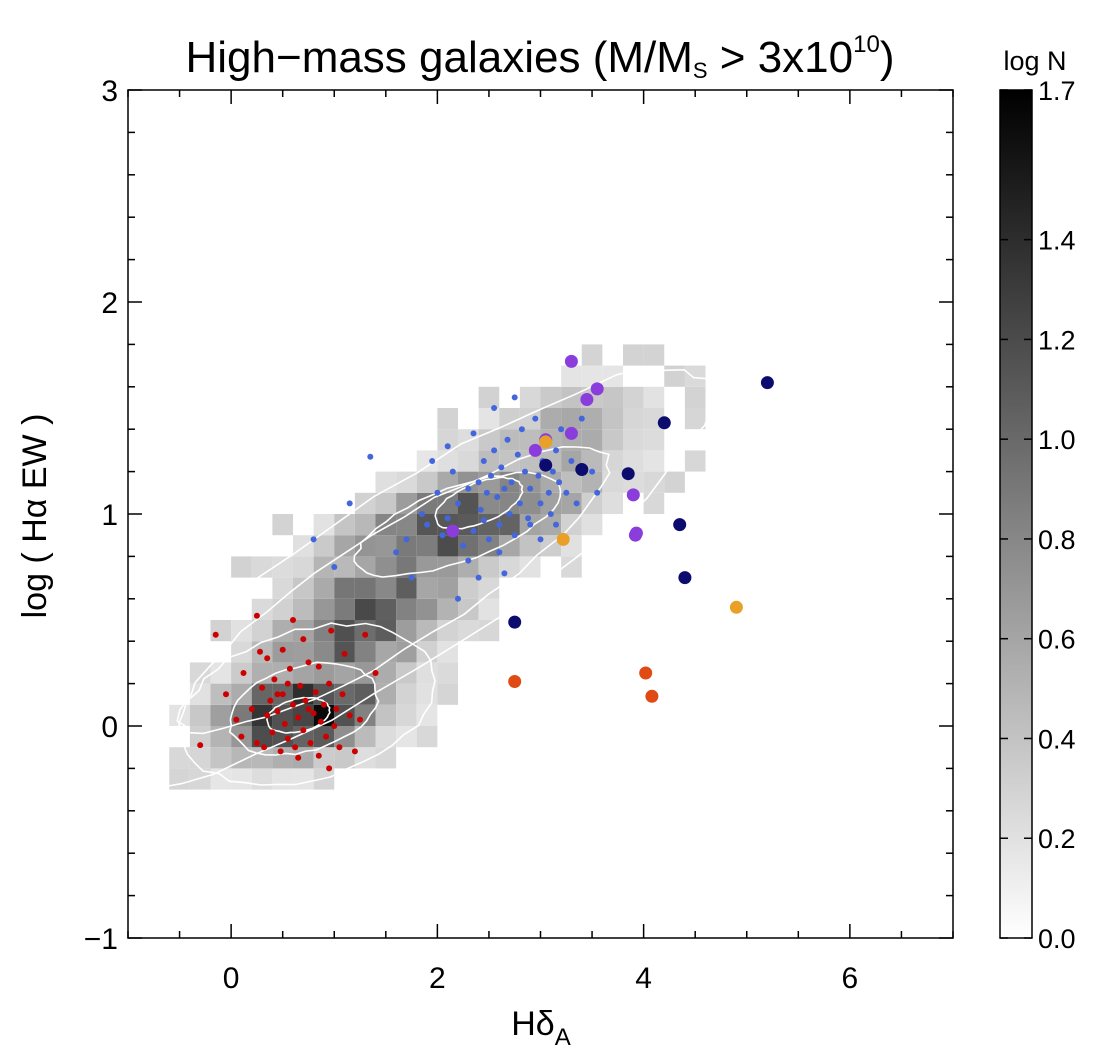  What do you see at coordinates (1057, 241) in the screenshot?
I see `colorbar-tick-label: 1.4` at bounding box center [1057, 241].